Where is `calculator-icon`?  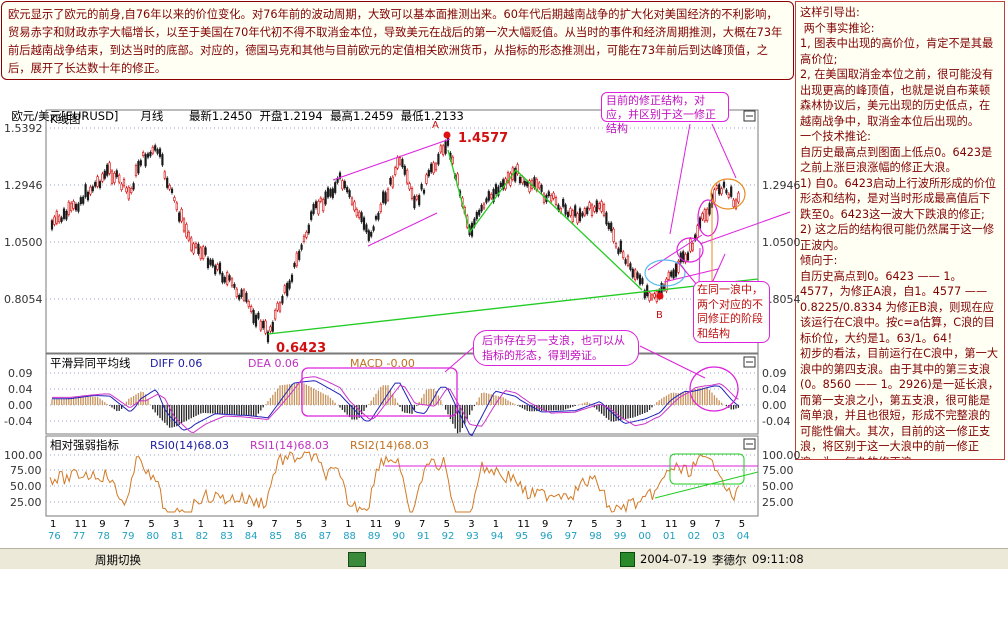 calculator-icon is located at coordinates (357, 559).